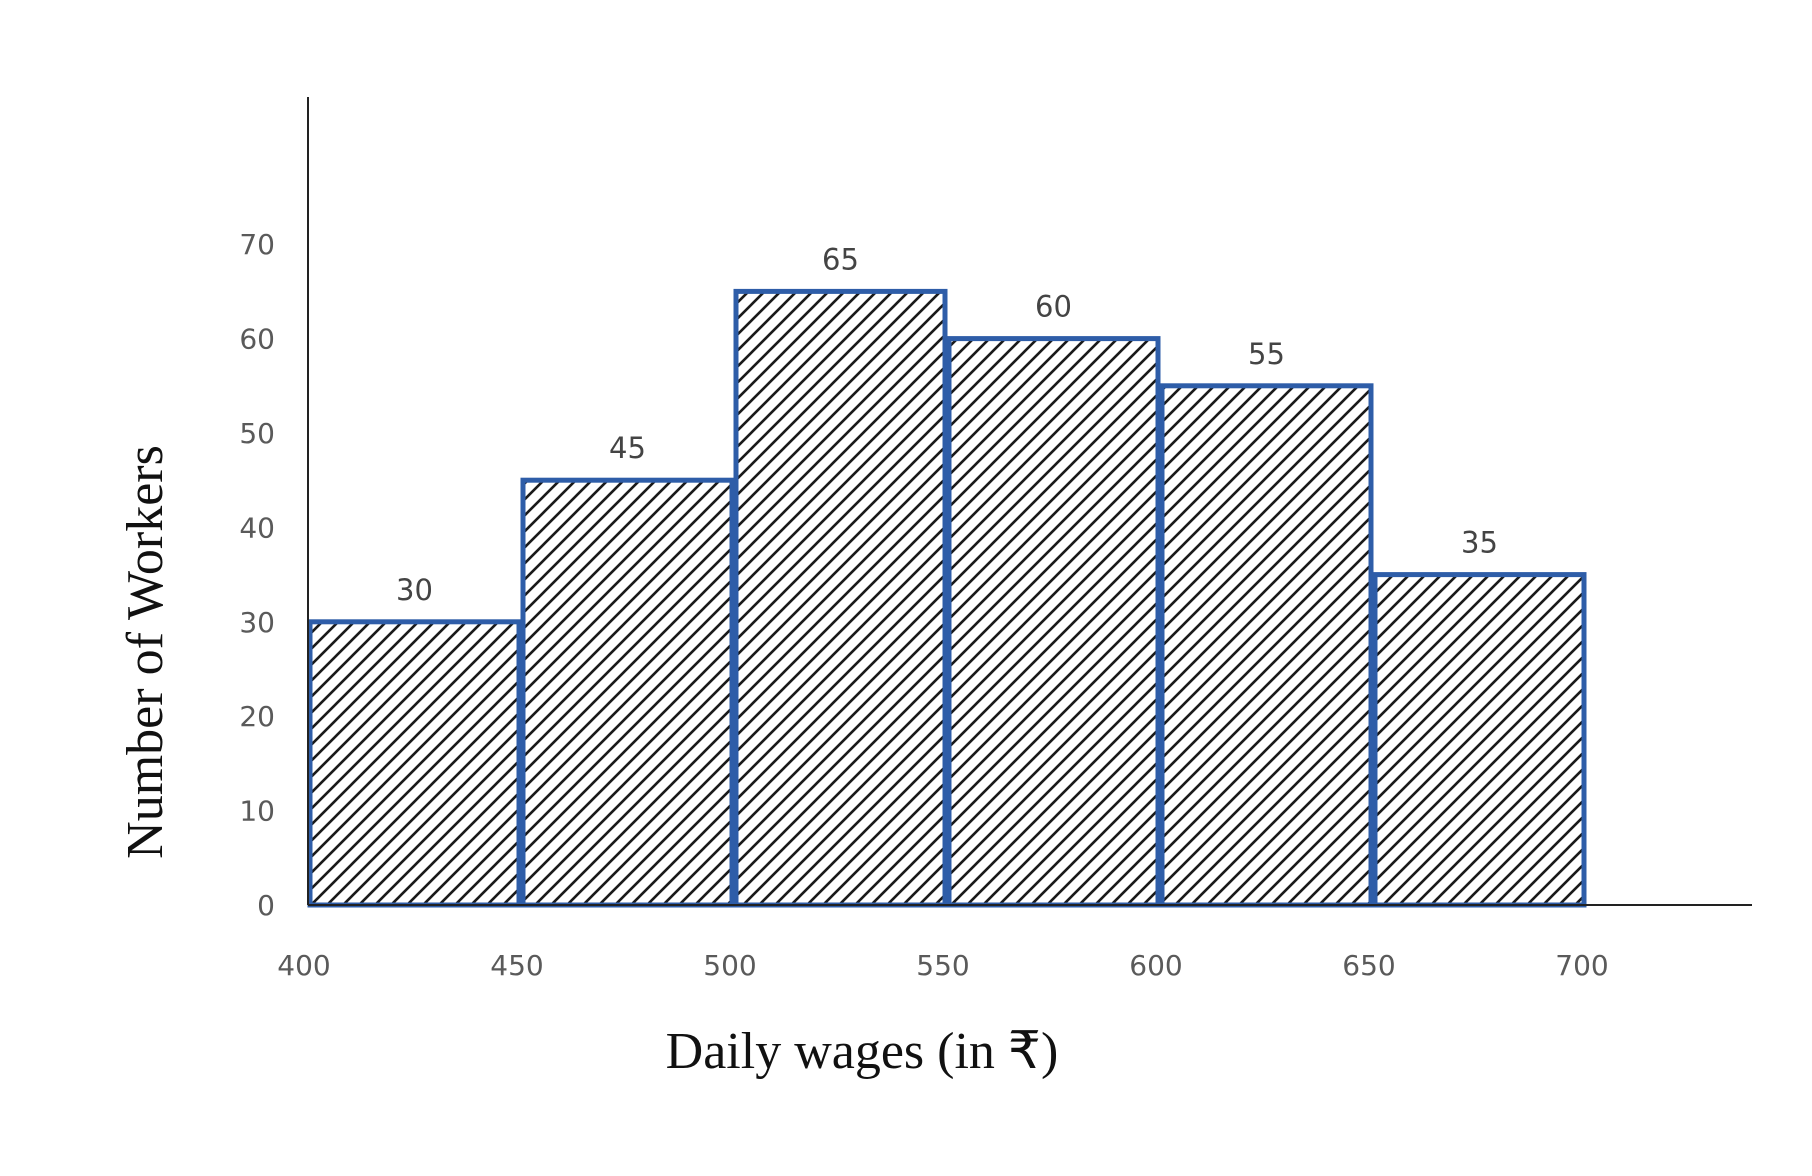 The height and width of the screenshot is (1176, 1812). Describe the element at coordinates (840, 259) in the screenshot. I see `data-label-500-550: 65` at that location.